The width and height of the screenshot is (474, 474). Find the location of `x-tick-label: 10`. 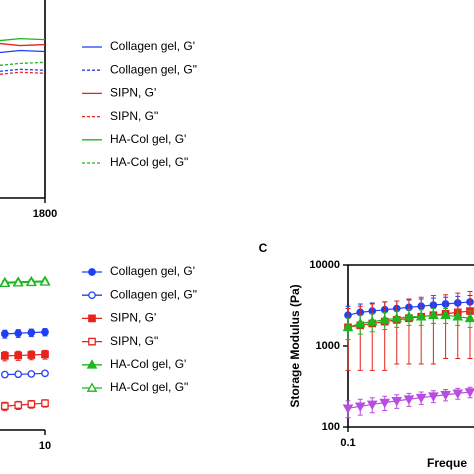

x-tick-label: 10 is located at coordinates (45, 446).